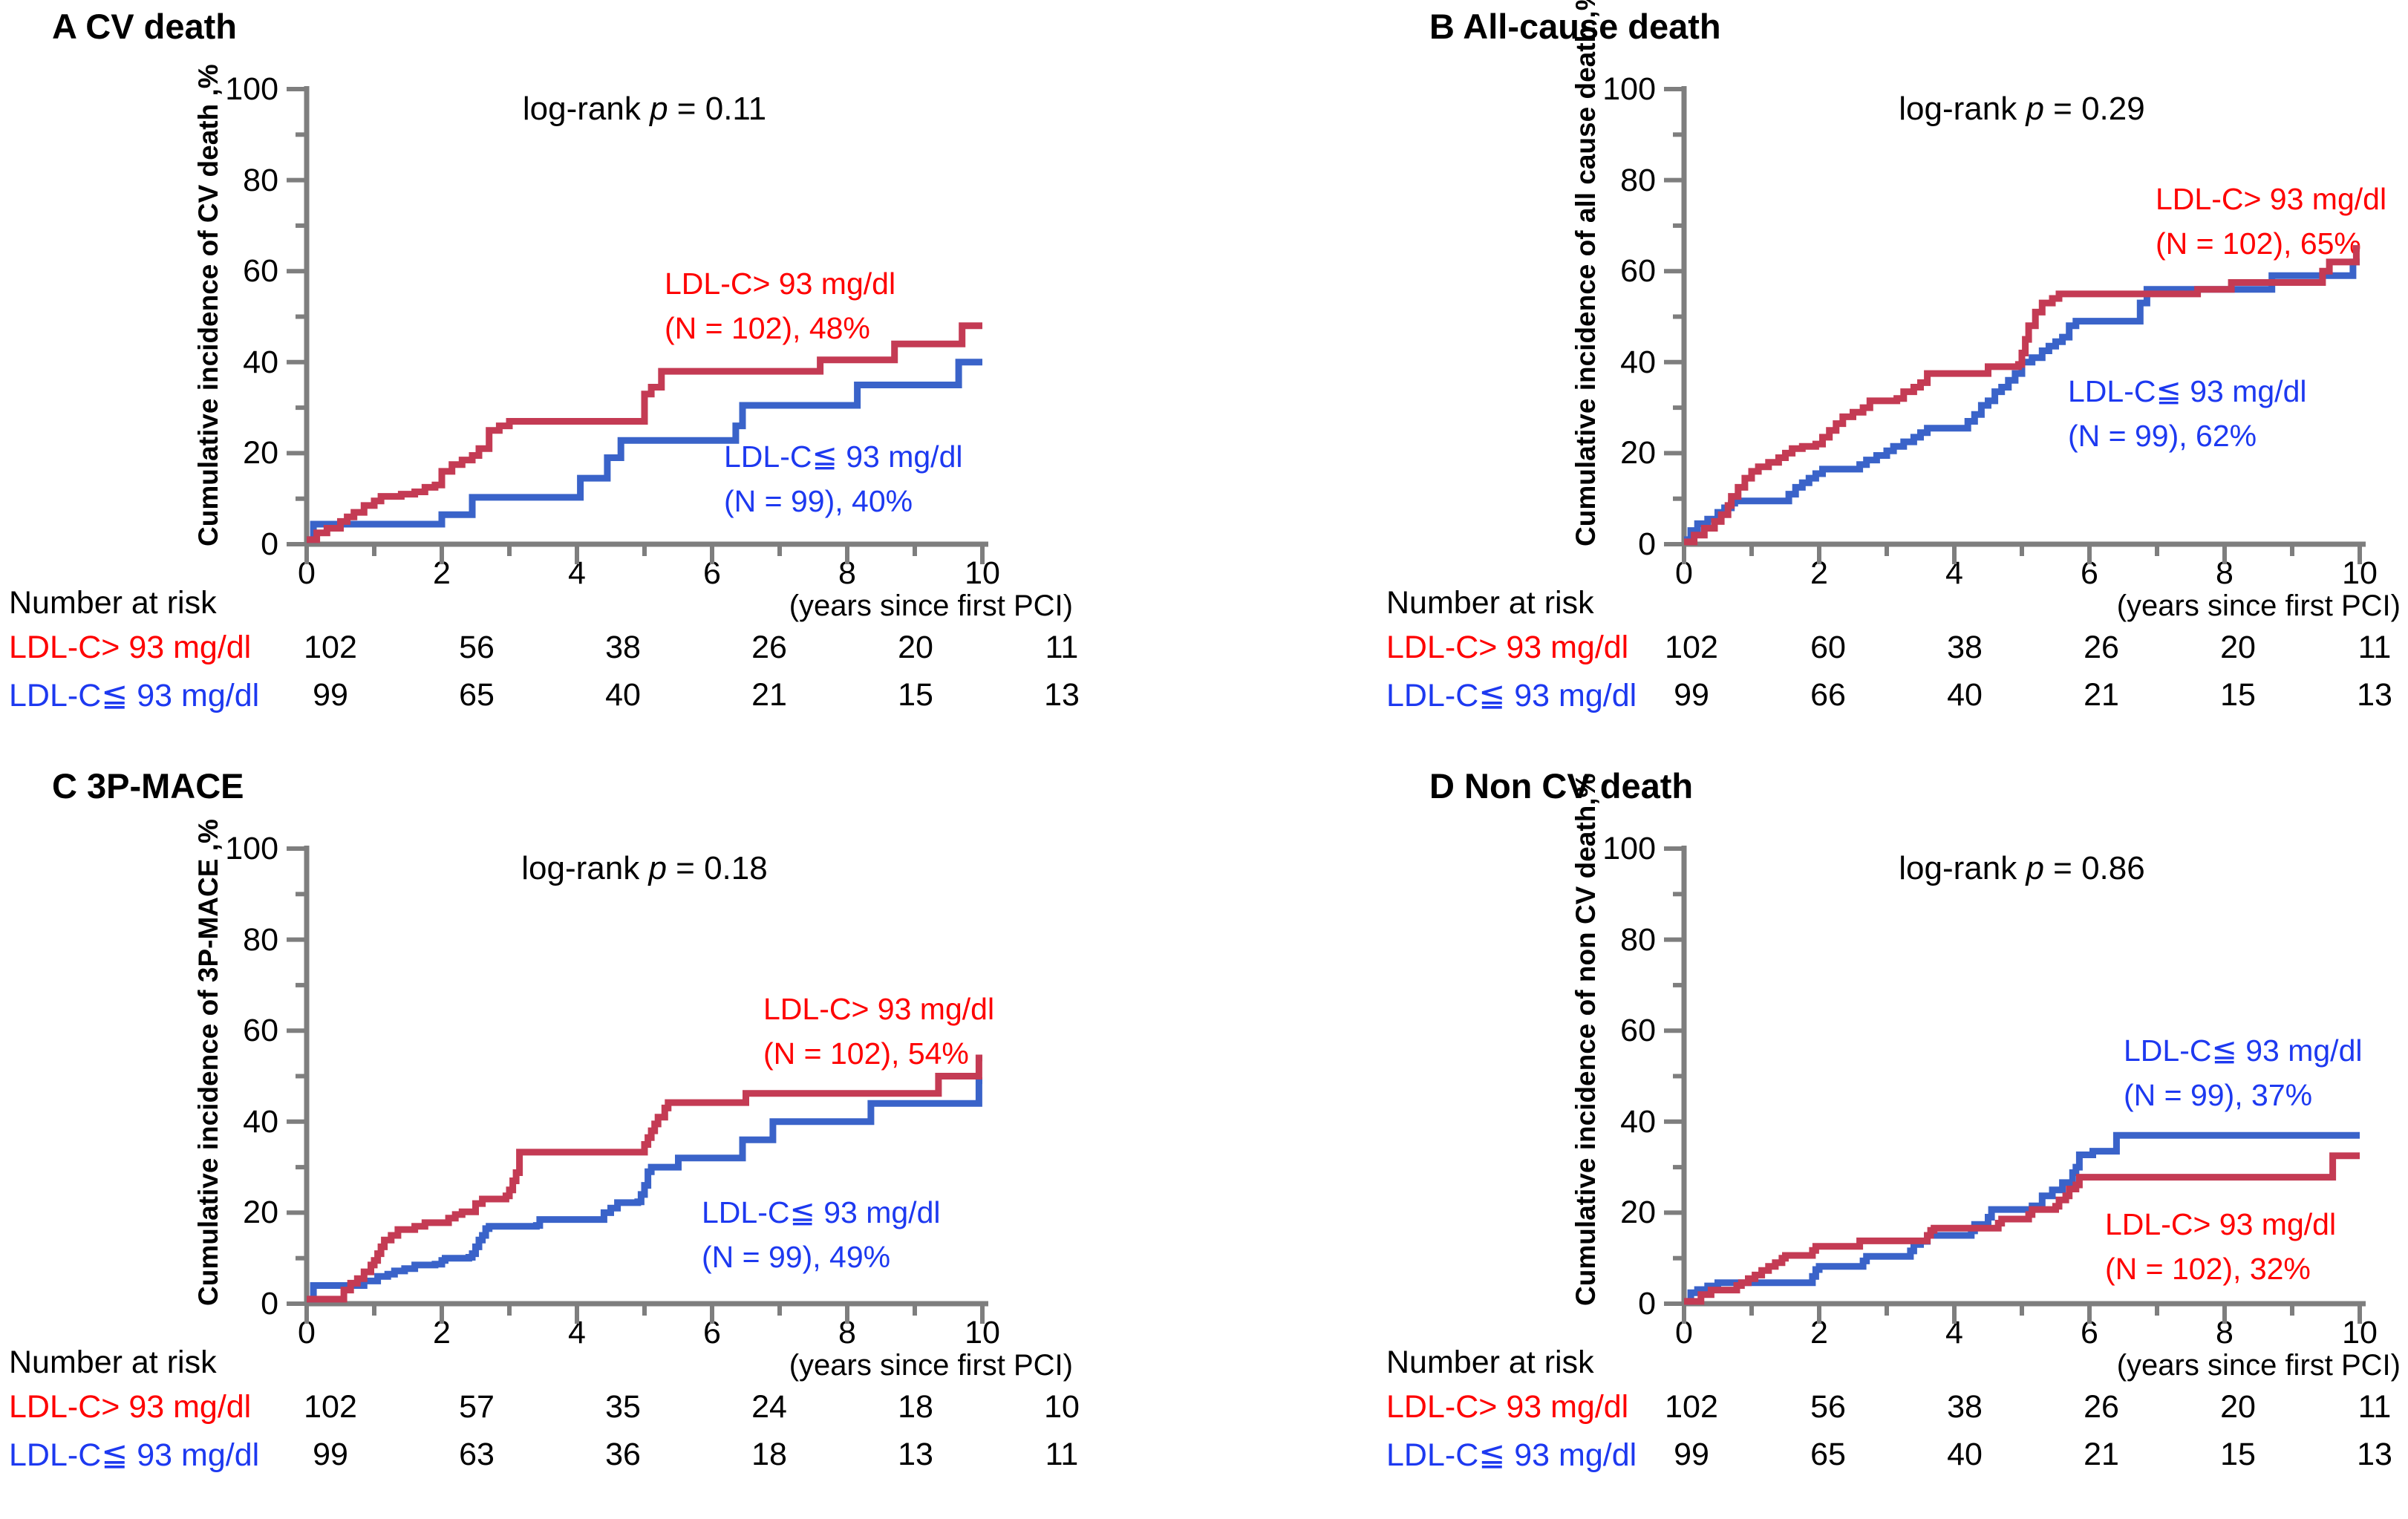 This screenshot has height=1519, width=2408. What do you see at coordinates (144, 26) in the screenshot?
I see `panel-title: A CV death` at bounding box center [144, 26].